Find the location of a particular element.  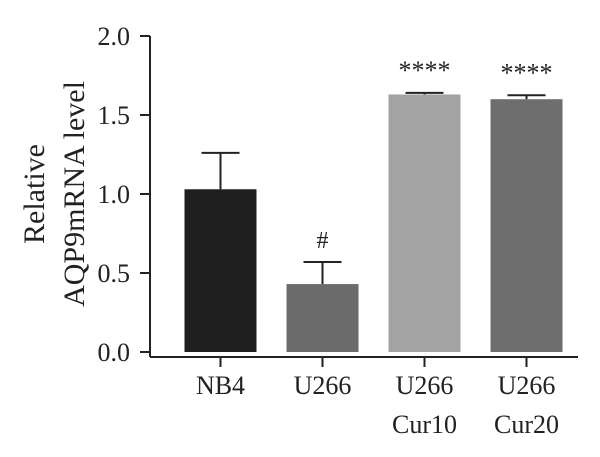

y-tick-label: 2.0 is located at coordinates (114, 36).